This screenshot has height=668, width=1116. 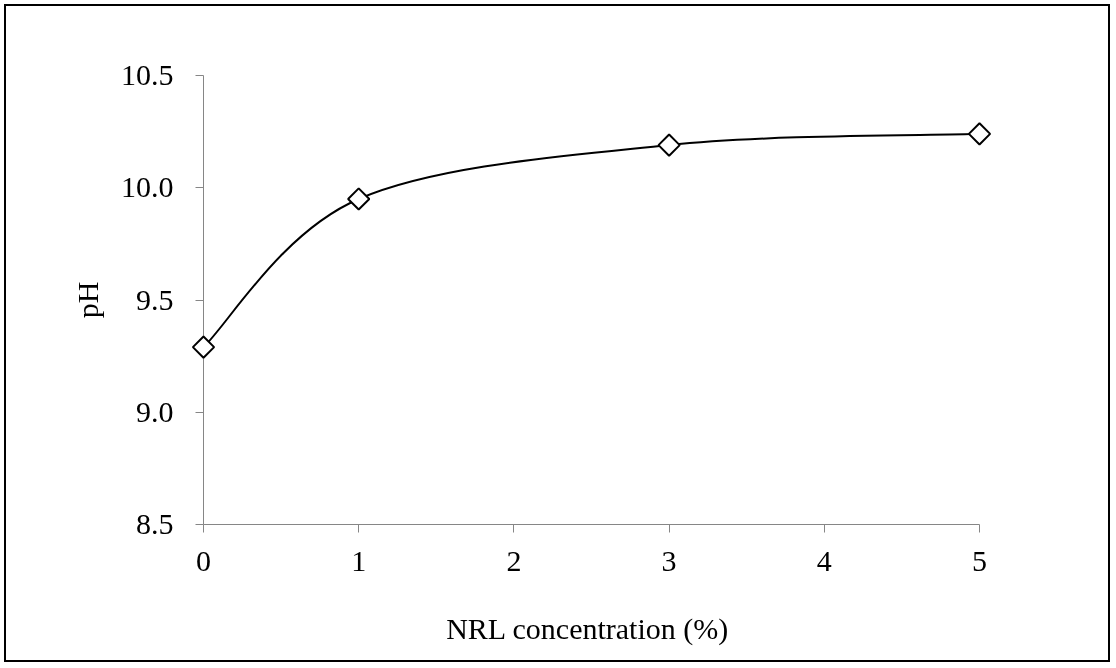 I want to click on y-tick-label: 10.0, so click(x=147, y=187).